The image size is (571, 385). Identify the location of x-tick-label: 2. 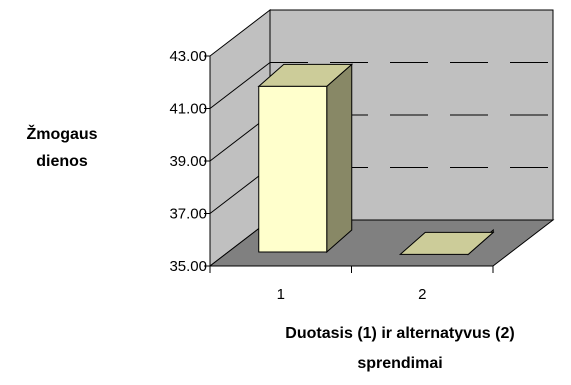
(422, 294).